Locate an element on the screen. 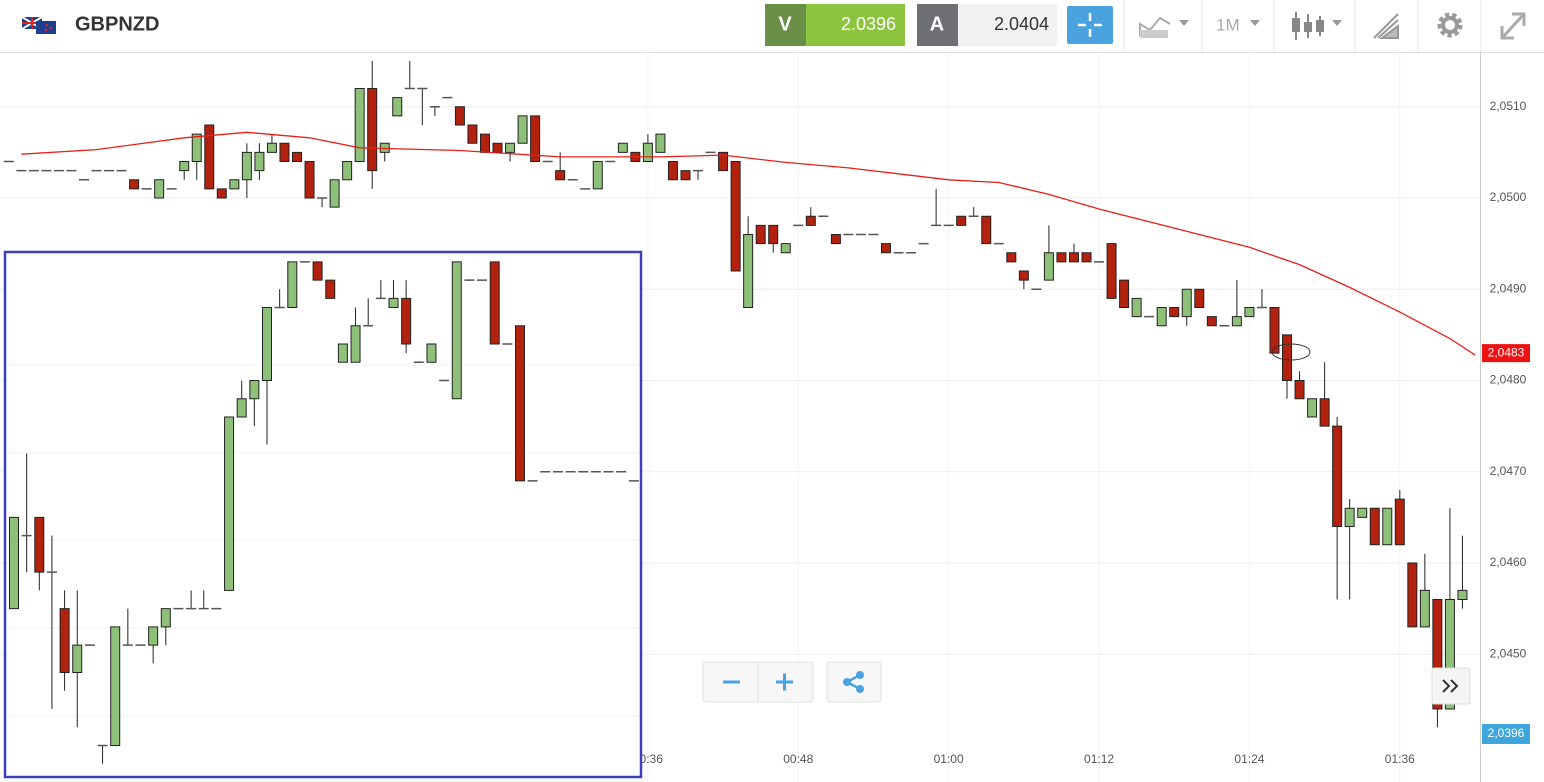 This screenshot has height=782, width=1544. y-tick-label: 2,0490 is located at coordinates (1508, 288).